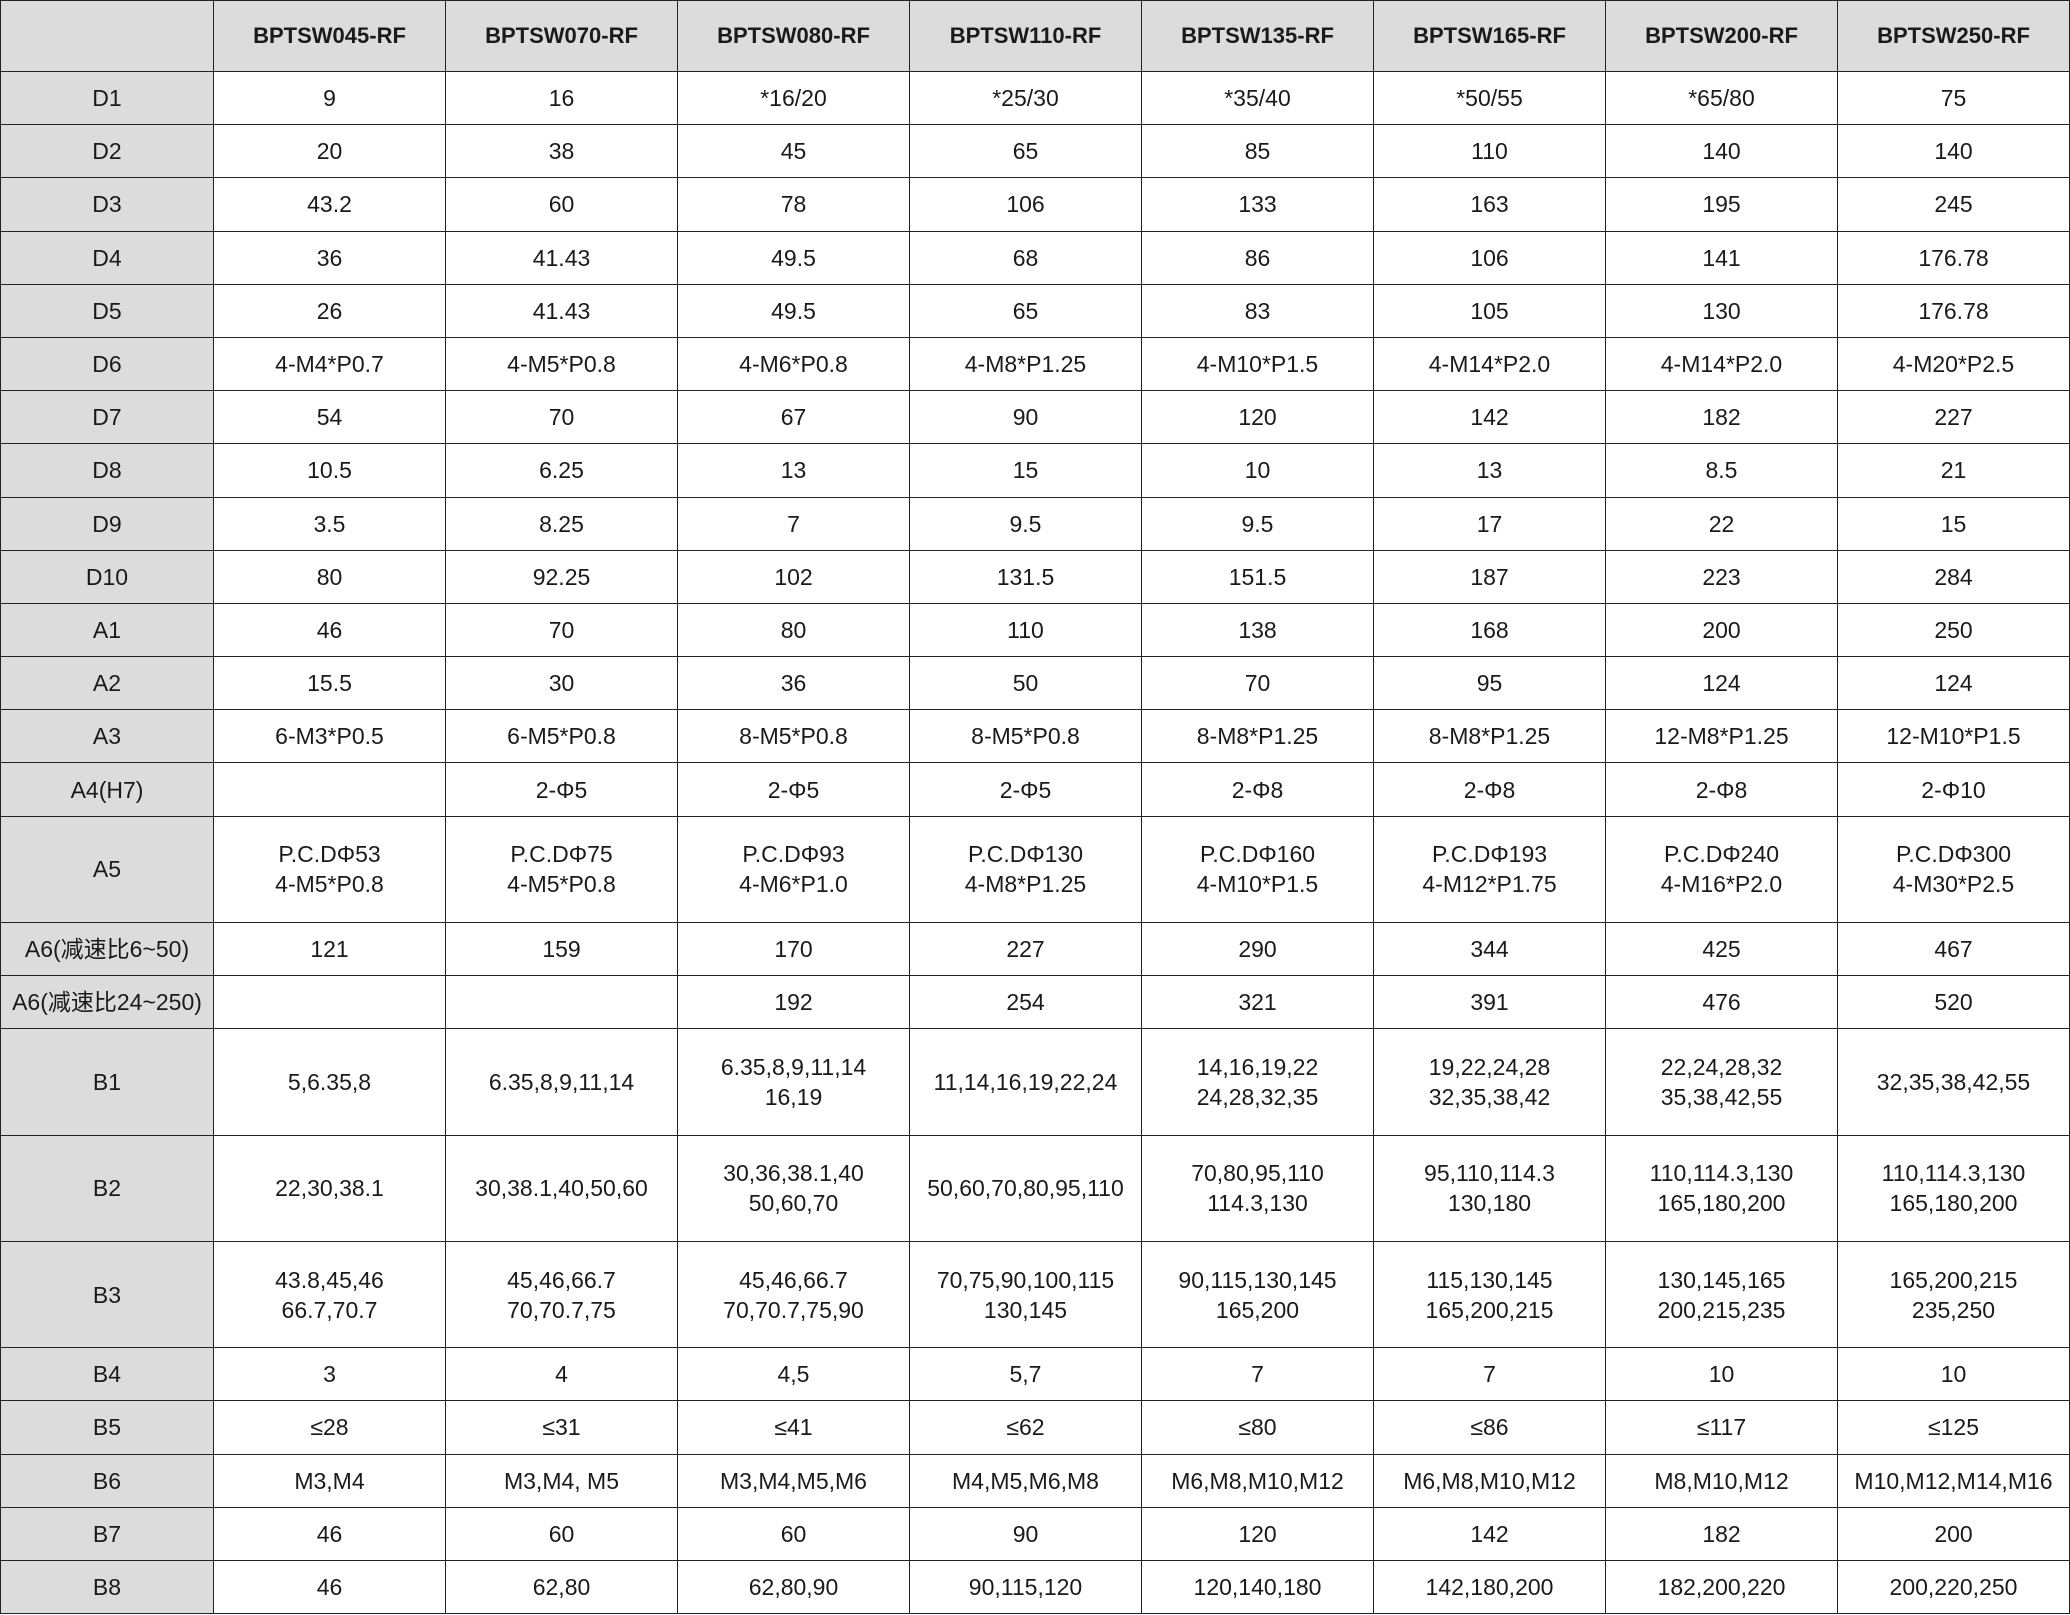 The height and width of the screenshot is (1615, 2070). I want to click on table-cell: 70, so click(561, 417).